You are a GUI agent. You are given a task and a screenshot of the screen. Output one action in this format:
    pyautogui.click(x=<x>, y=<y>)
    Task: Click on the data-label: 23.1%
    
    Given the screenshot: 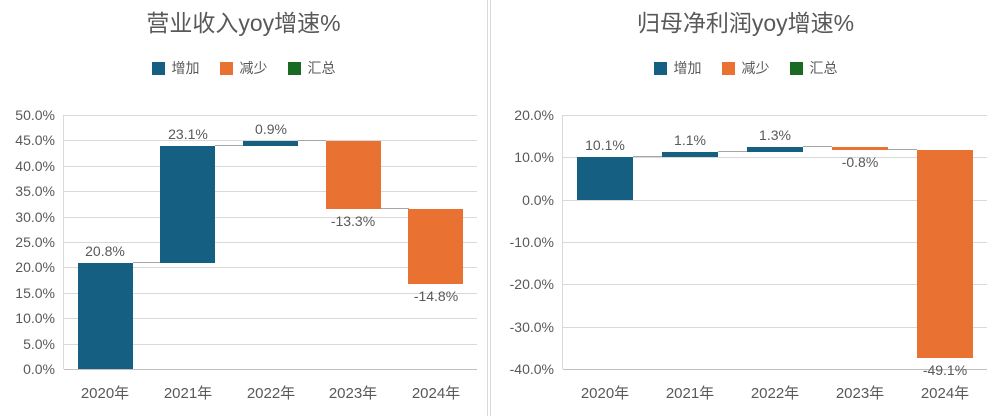 What is the action you would take?
    pyautogui.click(x=188, y=134)
    